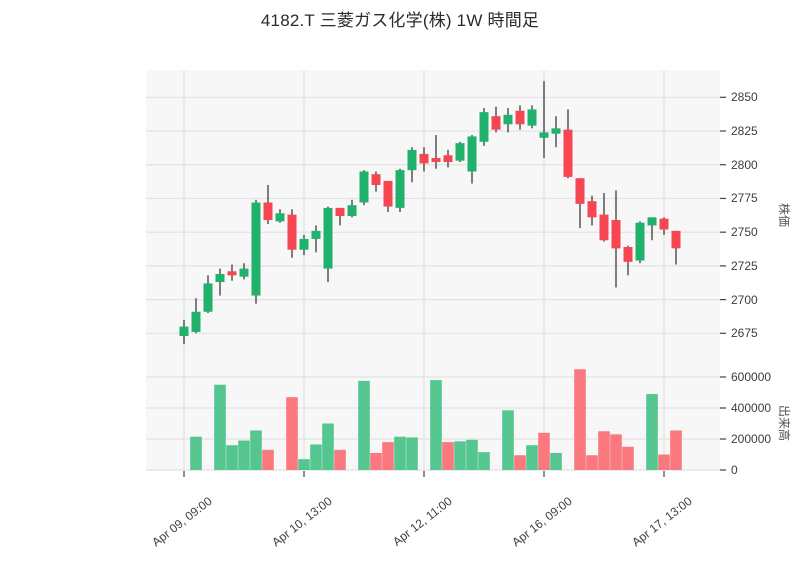  Describe the element at coordinates (744, 131) in the screenshot. I see `price-tick-label: 2825` at that location.